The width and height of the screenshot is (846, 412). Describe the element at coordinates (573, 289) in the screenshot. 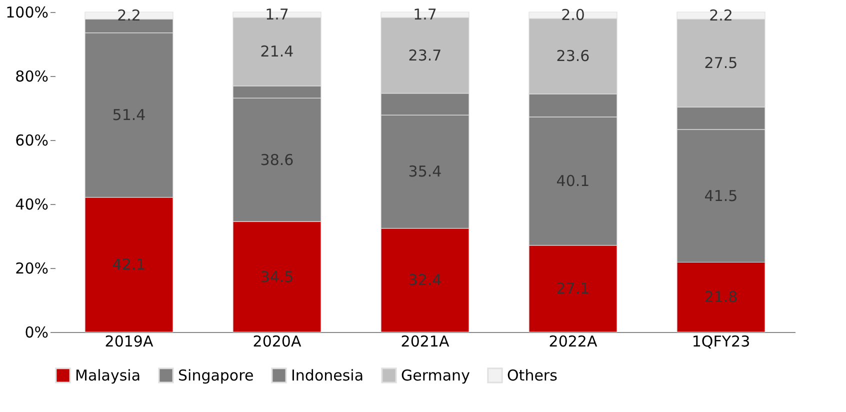

I see `data-label: 27.1` at that location.